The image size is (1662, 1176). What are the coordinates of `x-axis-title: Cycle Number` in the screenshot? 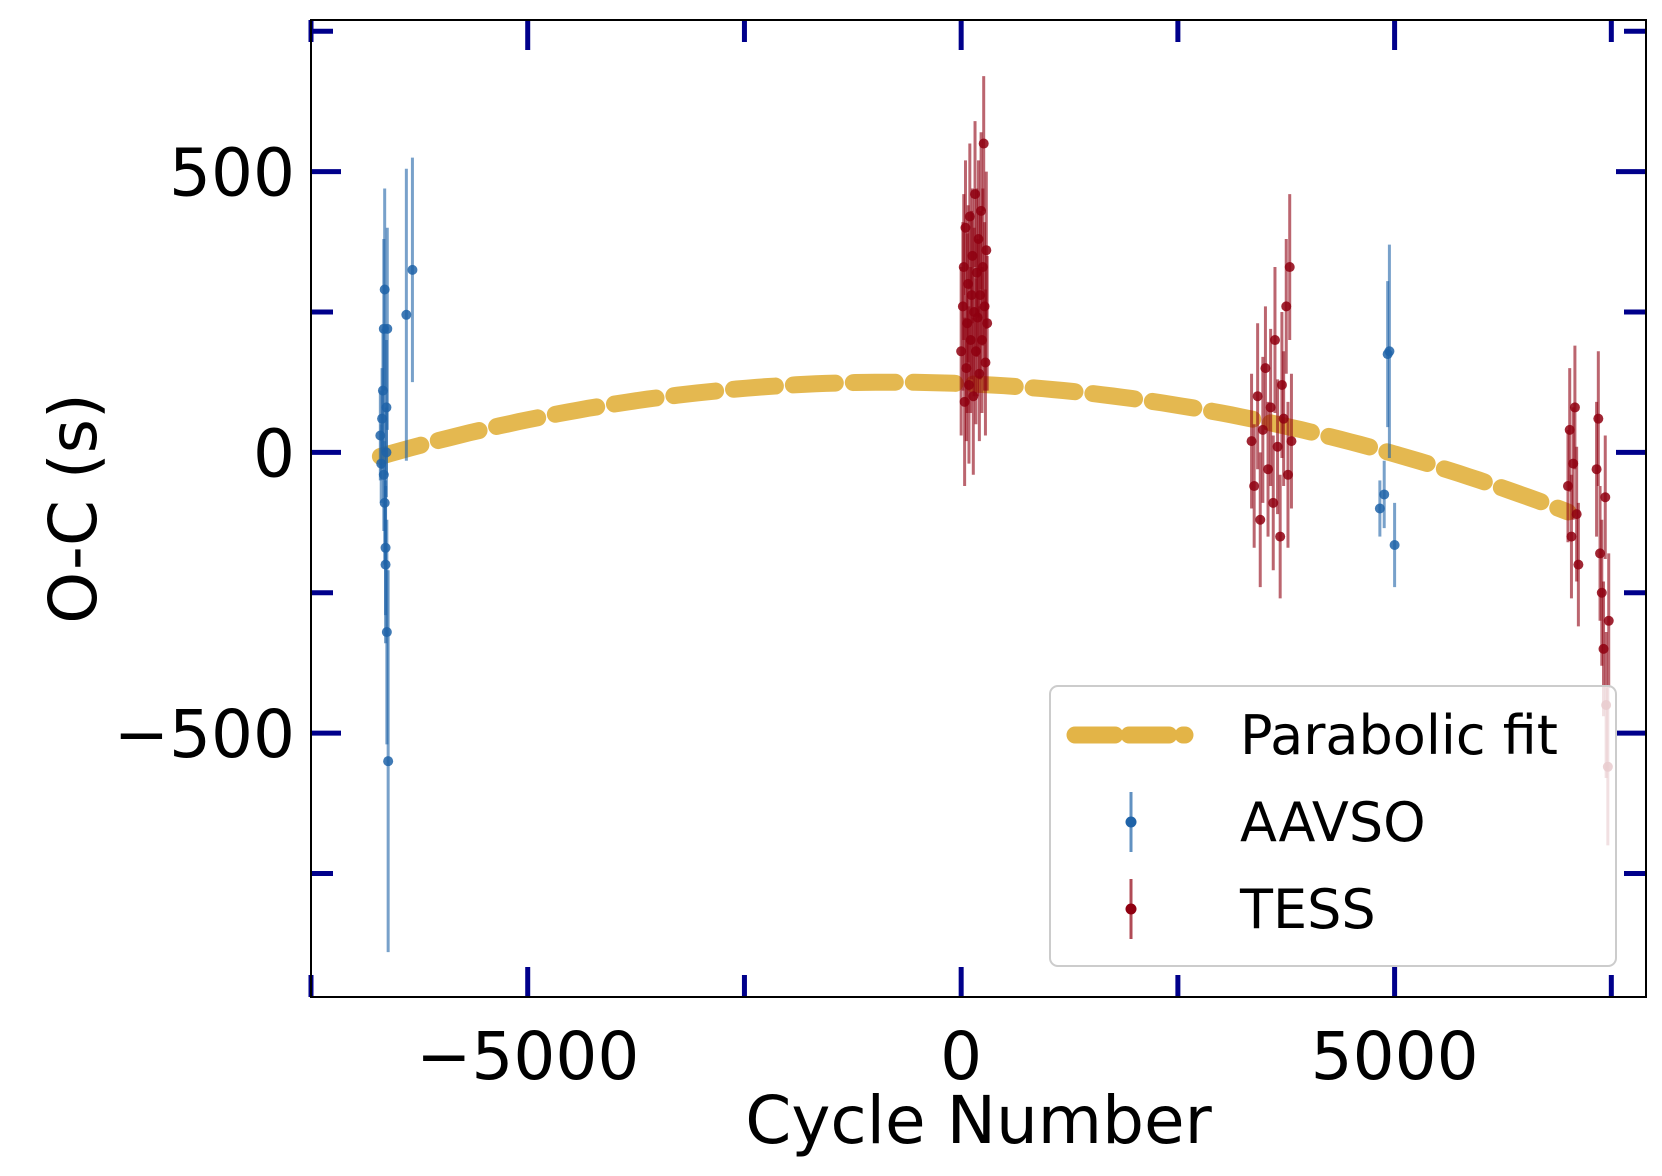 It's located at (978, 1120).